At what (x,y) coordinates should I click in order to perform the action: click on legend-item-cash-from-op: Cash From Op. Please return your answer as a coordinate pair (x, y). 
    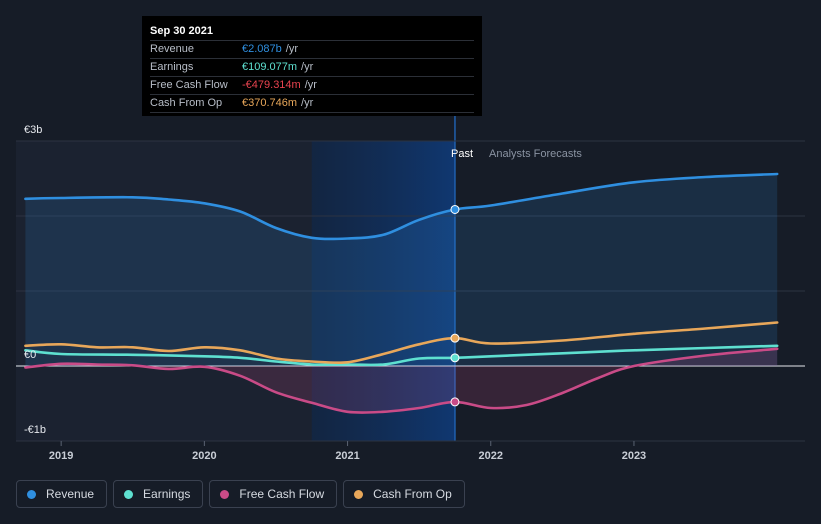
    Looking at the image, I should click on (404, 494).